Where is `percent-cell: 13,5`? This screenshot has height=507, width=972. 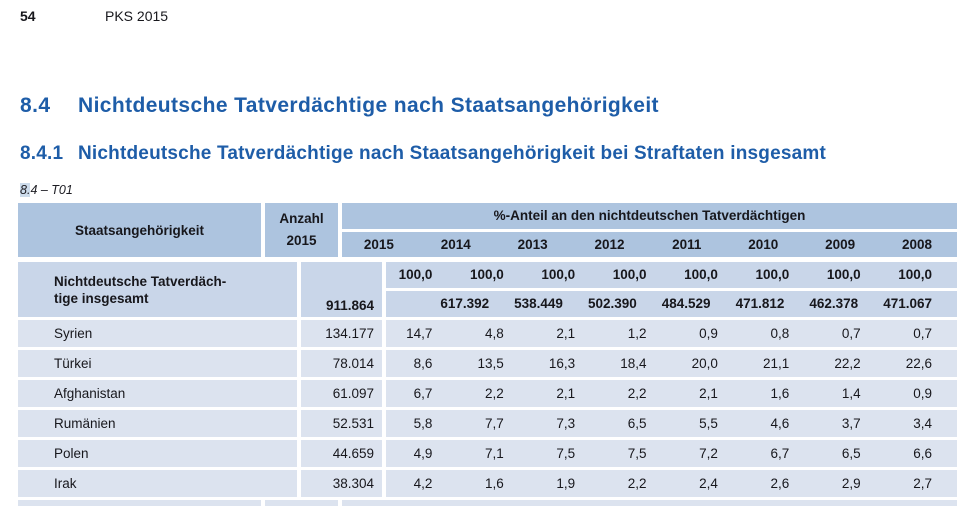
percent-cell: 13,5 is located at coordinates (490, 363).